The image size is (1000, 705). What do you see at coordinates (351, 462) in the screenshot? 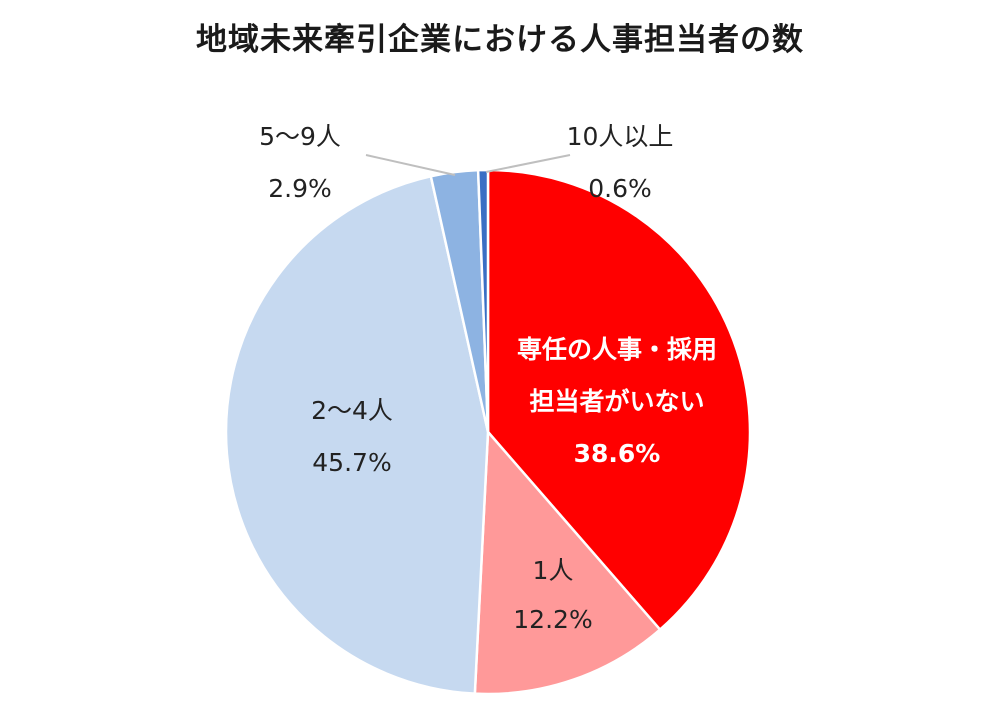
I see `slice-value-label: 45.7%` at bounding box center [351, 462].